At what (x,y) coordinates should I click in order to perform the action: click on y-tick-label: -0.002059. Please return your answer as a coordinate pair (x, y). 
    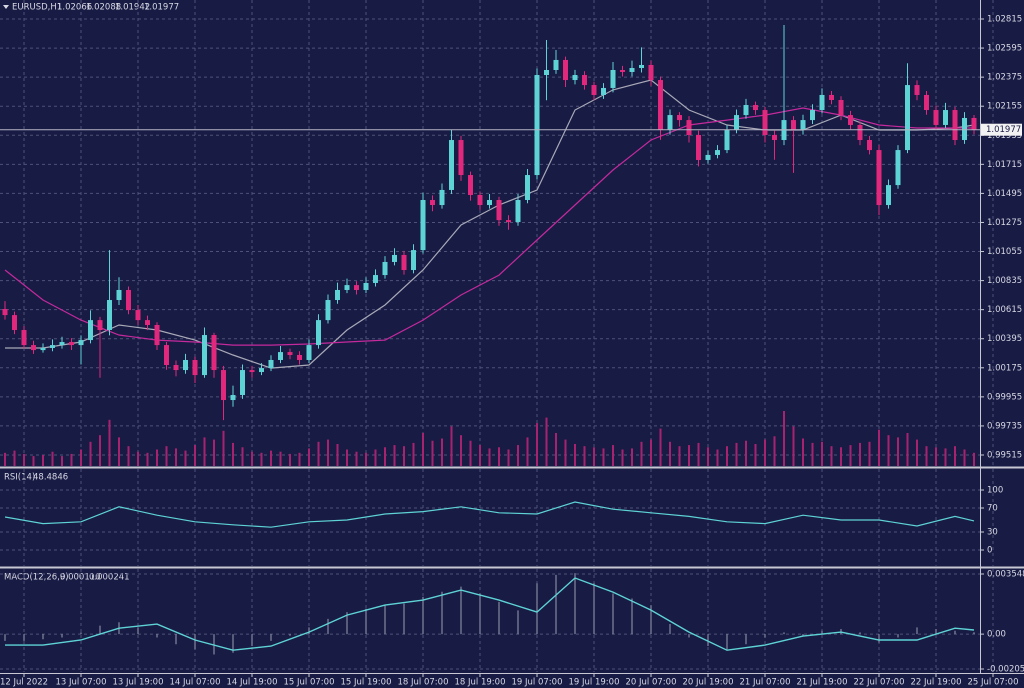
    Looking at the image, I should click on (1005, 670).